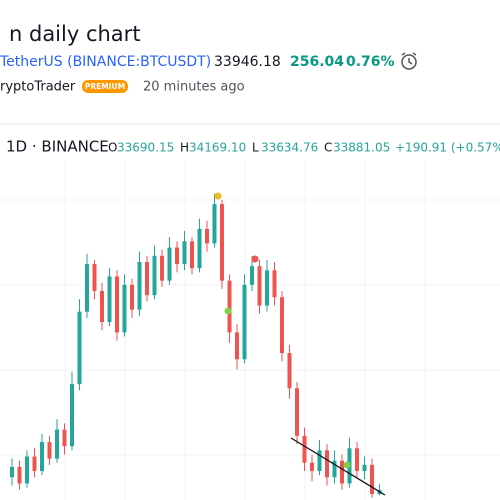 This screenshot has width=500, height=500. What do you see at coordinates (370, 62) in the screenshot?
I see `change-pct: 0.76%` at bounding box center [370, 62].